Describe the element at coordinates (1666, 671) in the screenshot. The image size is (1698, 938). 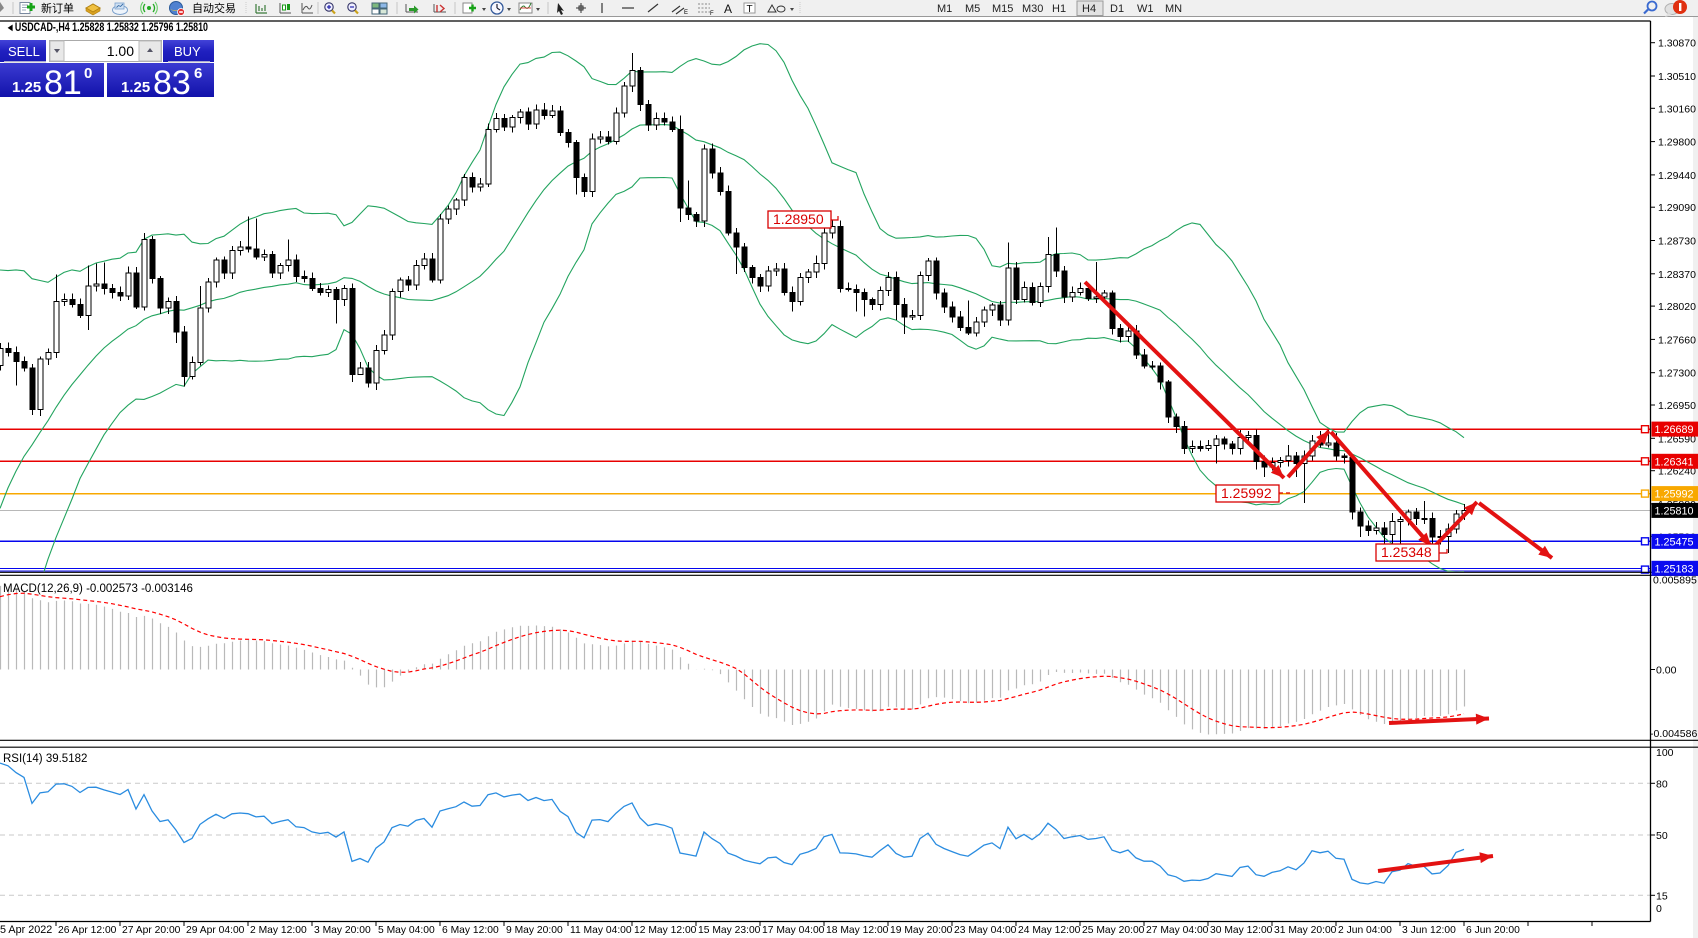
I see `svg-text: 0.00` at that location.